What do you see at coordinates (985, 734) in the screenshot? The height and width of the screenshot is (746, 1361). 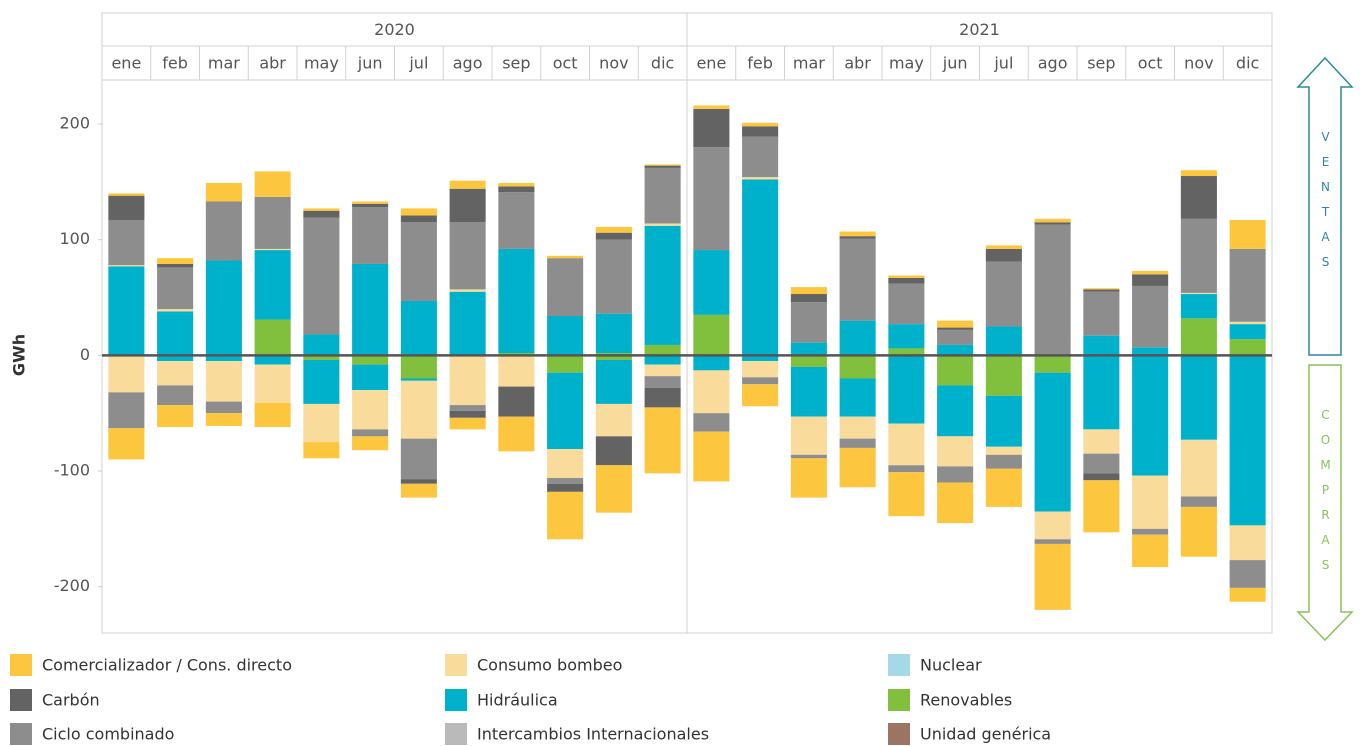 I see `legend-label: Unidad genérica` at bounding box center [985, 734].